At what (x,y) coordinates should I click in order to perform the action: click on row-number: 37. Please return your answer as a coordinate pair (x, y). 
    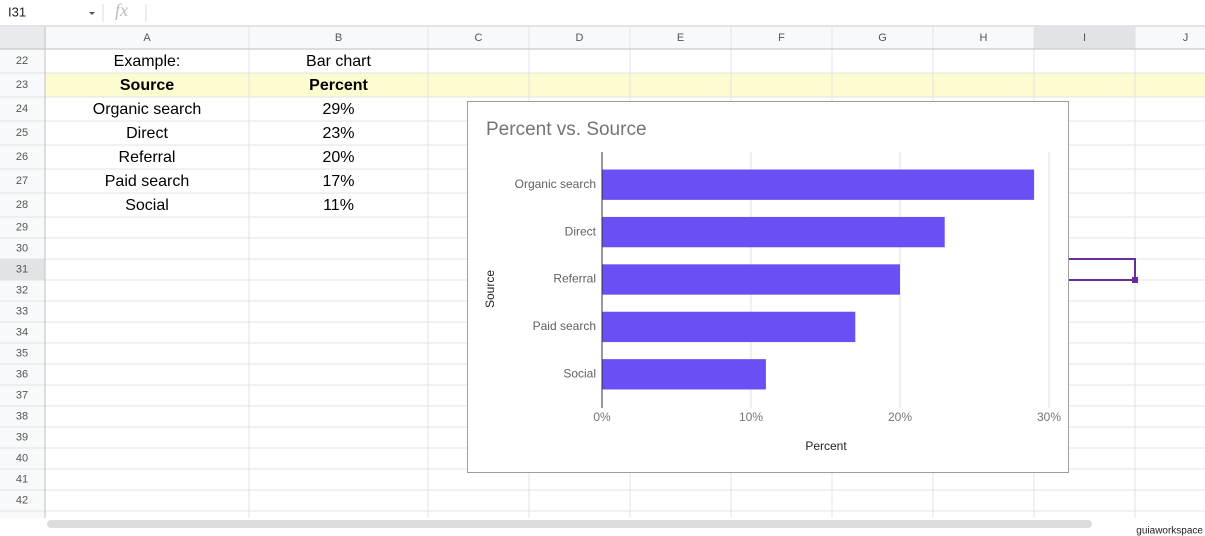
    Looking at the image, I should click on (22, 395).